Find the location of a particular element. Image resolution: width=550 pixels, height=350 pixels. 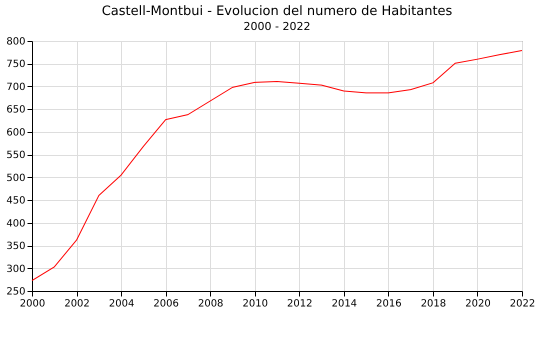

x-tick-label: 2022 is located at coordinates (523, 304).